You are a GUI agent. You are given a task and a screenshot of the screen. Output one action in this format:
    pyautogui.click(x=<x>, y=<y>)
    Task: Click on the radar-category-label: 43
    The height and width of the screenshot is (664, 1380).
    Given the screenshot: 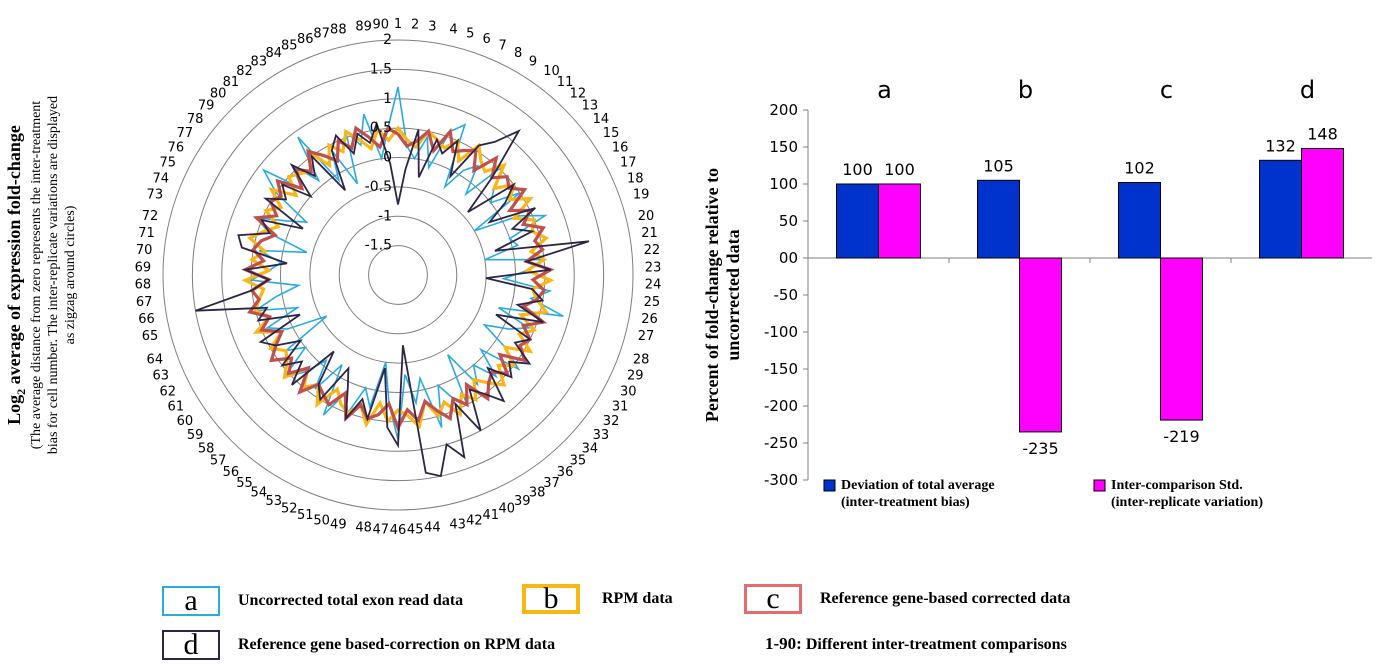 What is the action you would take?
    pyautogui.click(x=457, y=525)
    